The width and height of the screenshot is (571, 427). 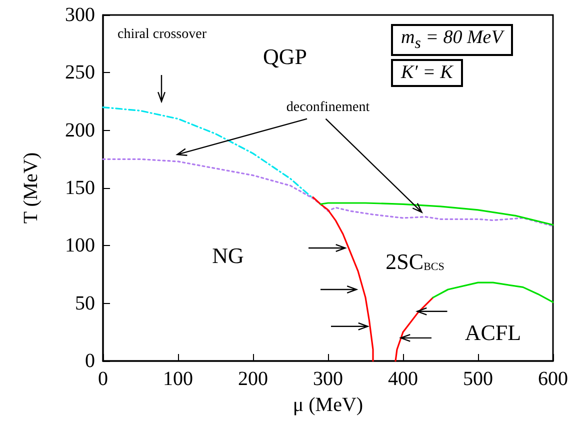 What do you see at coordinates (328, 379) in the screenshot?
I see `x-tick-label: 300` at bounding box center [328, 379].